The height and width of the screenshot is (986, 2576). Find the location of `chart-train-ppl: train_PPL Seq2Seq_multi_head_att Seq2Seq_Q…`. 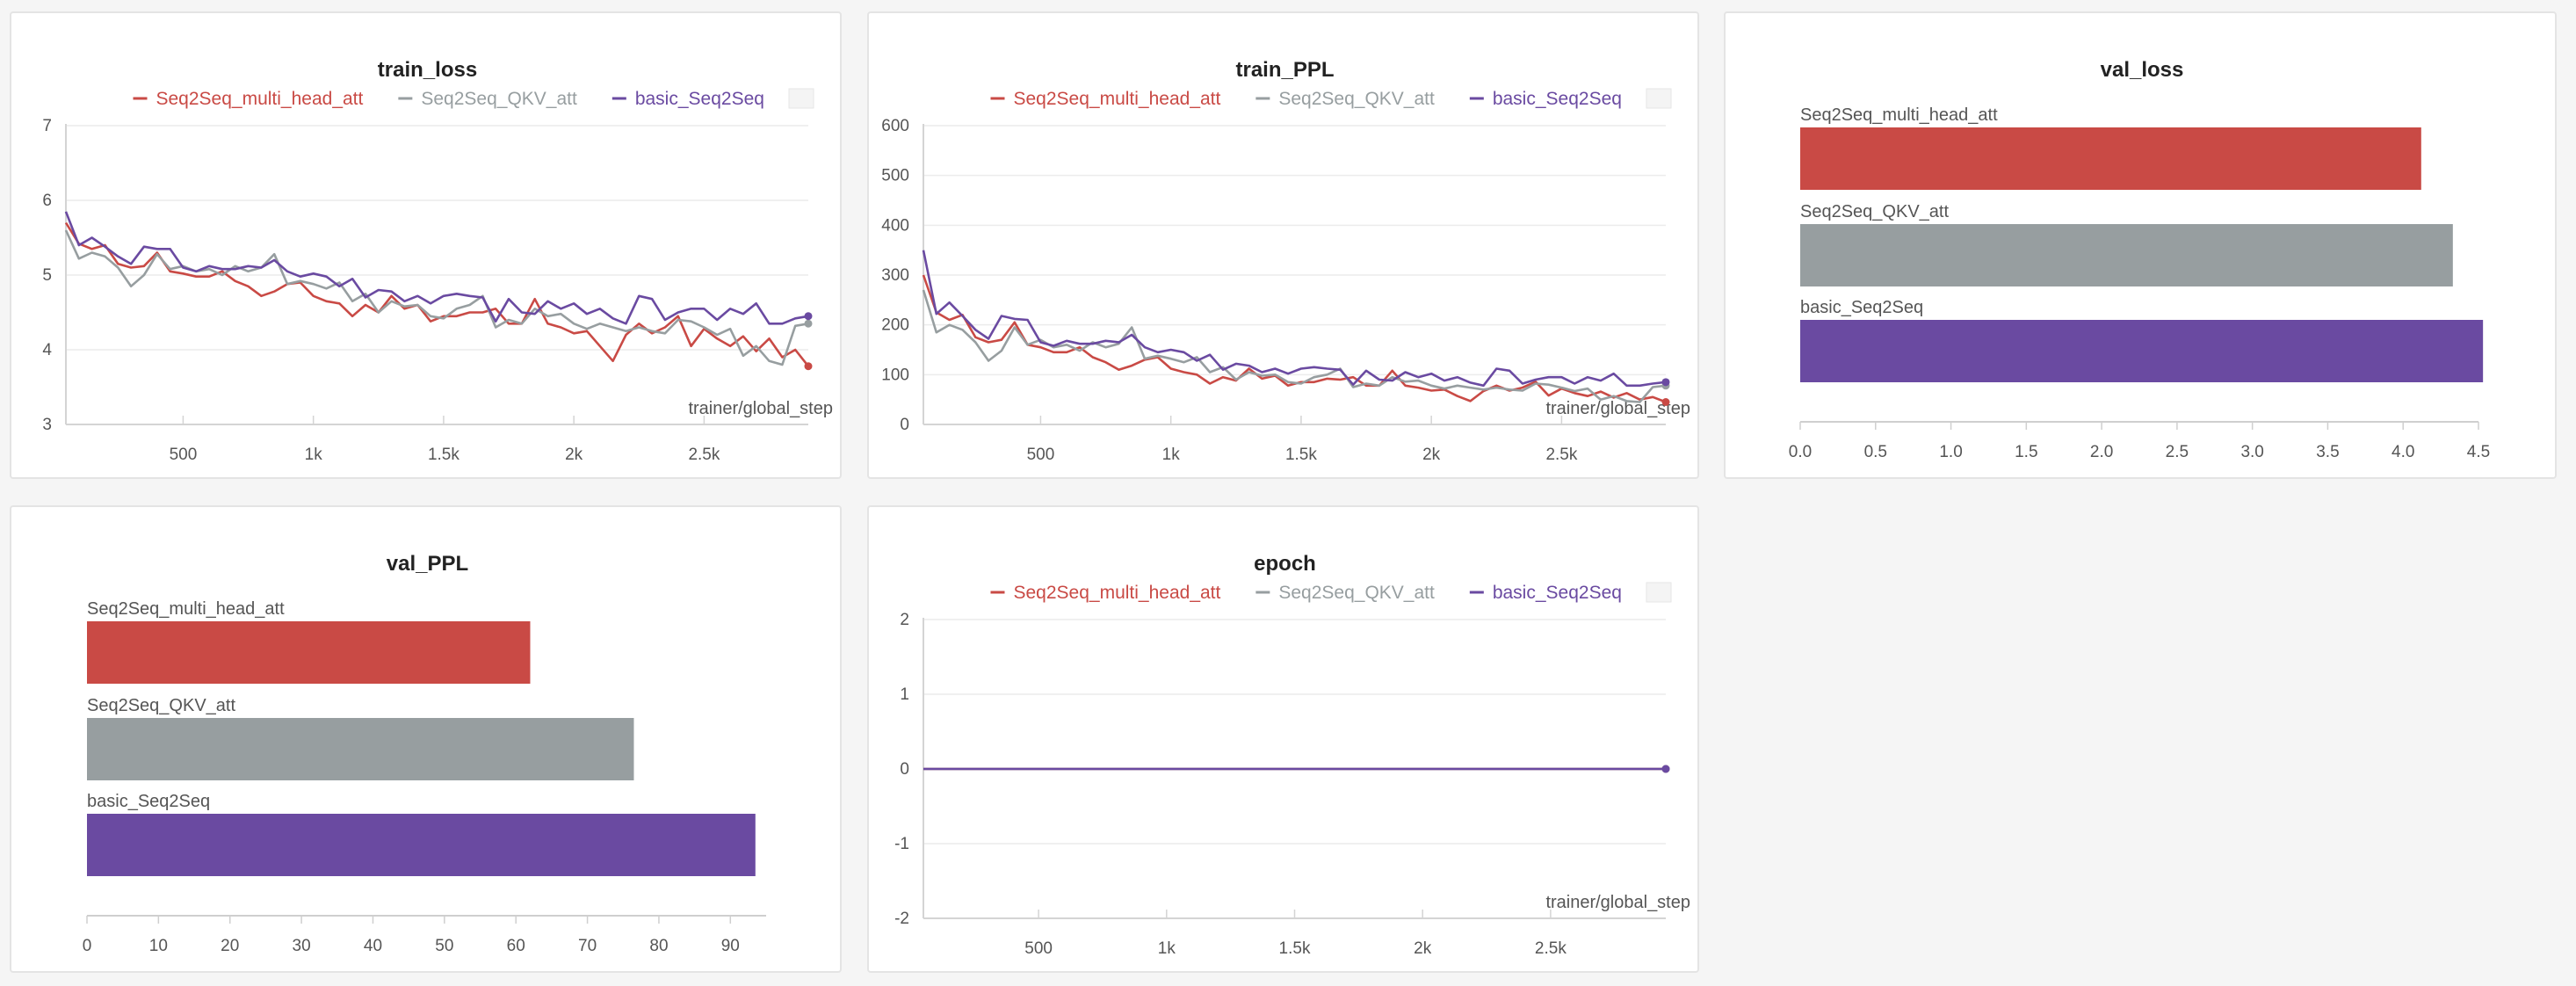

chart-train-ppl: train_PPL Seq2Seq_multi_head_att Seq2Seq_Q… is located at coordinates (1285, 261).